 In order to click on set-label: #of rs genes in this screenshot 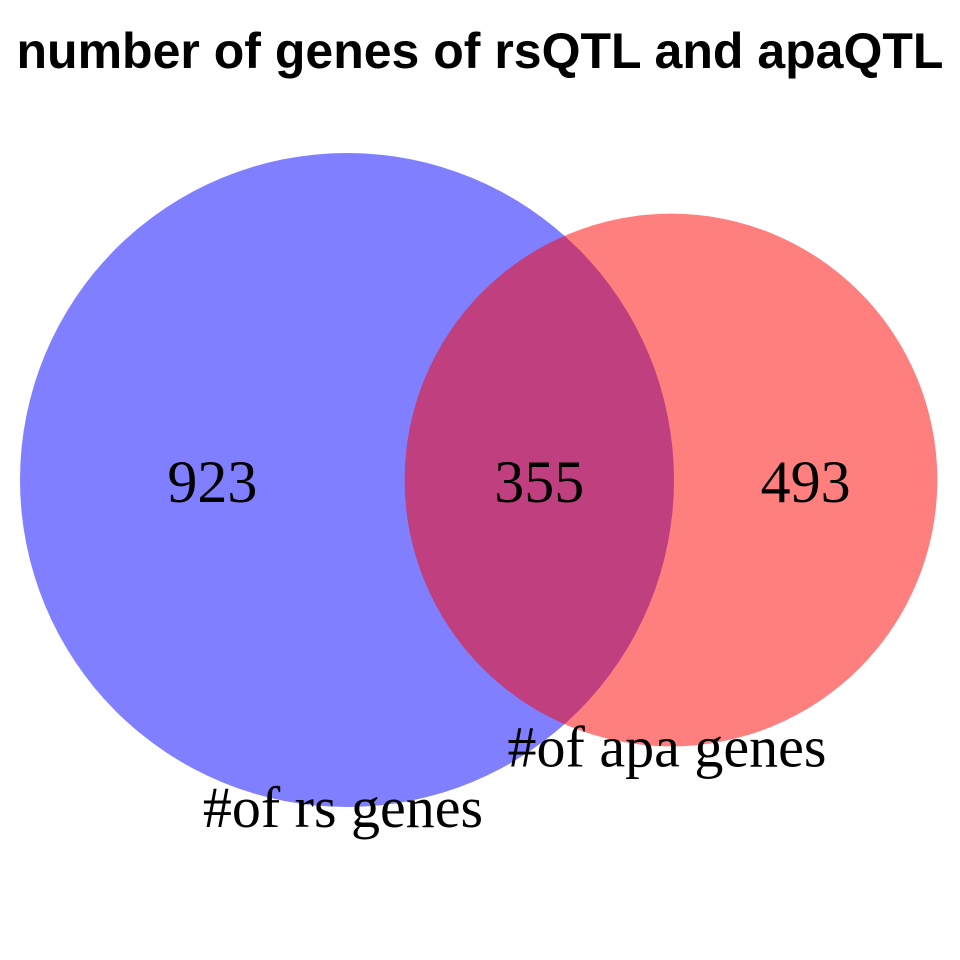, I will do `click(343, 807)`.